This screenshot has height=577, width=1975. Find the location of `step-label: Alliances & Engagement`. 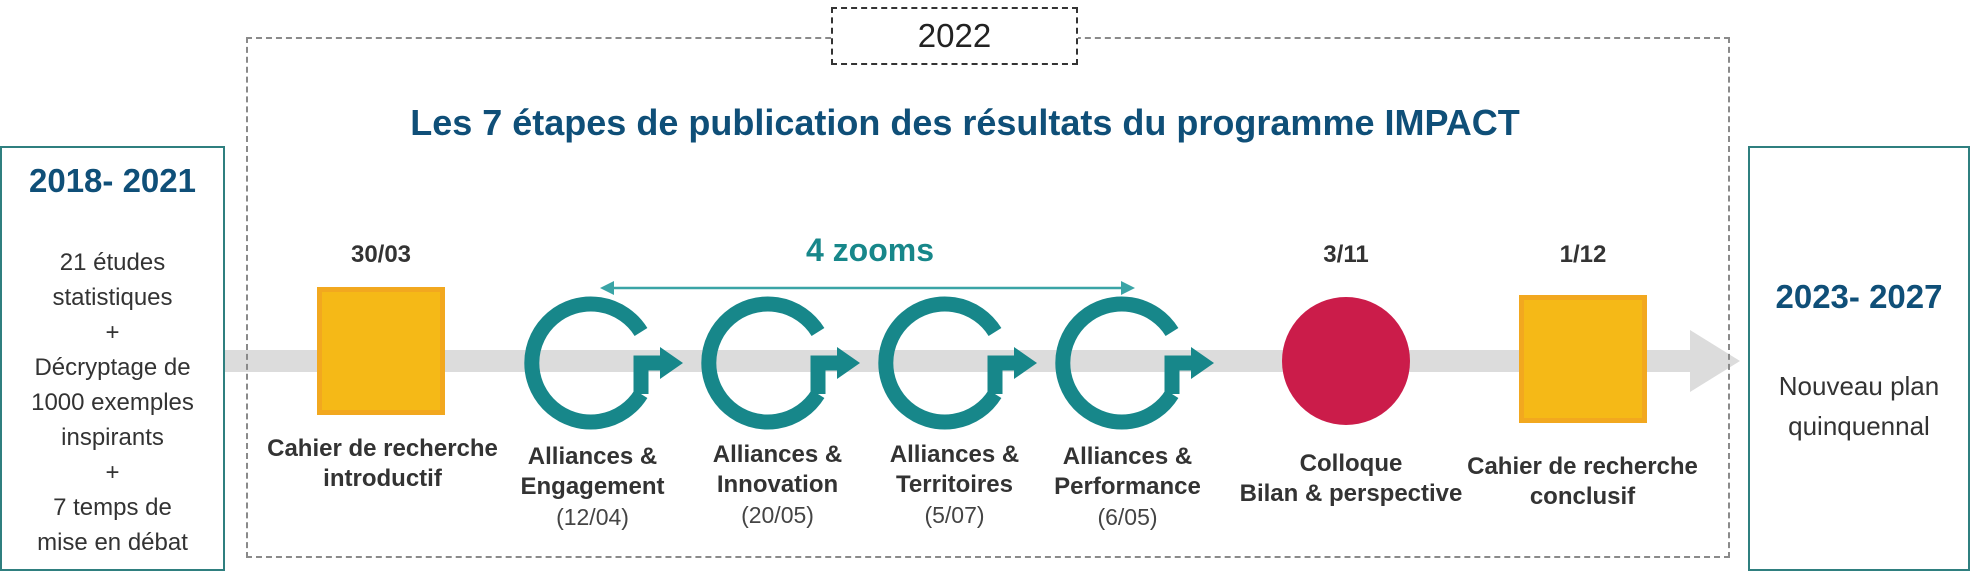

step-label: Alliances & Engagement is located at coordinates (592, 472).